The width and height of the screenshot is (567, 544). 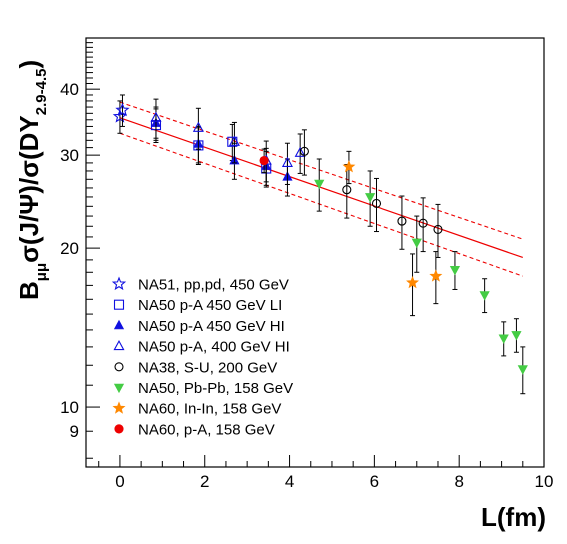 I want to click on legend-entry: NA38, S-U, 200 GeV, so click(x=195, y=367).